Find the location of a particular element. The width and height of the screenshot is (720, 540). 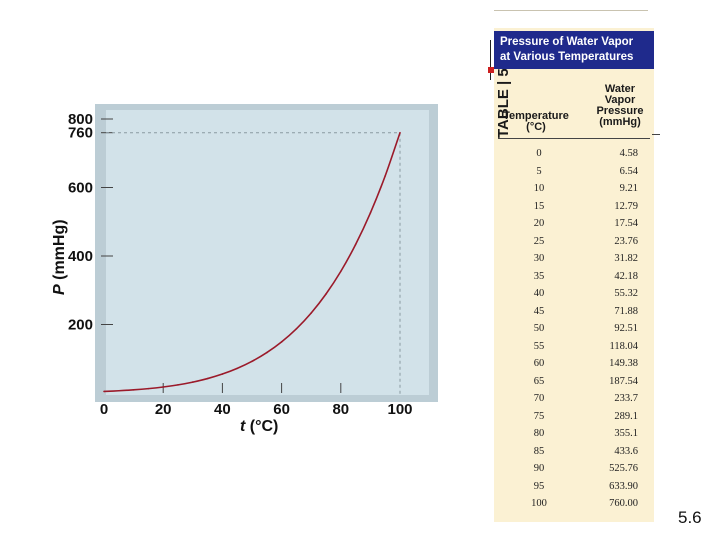

temperature-cell: 75 is located at coordinates (539, 416).